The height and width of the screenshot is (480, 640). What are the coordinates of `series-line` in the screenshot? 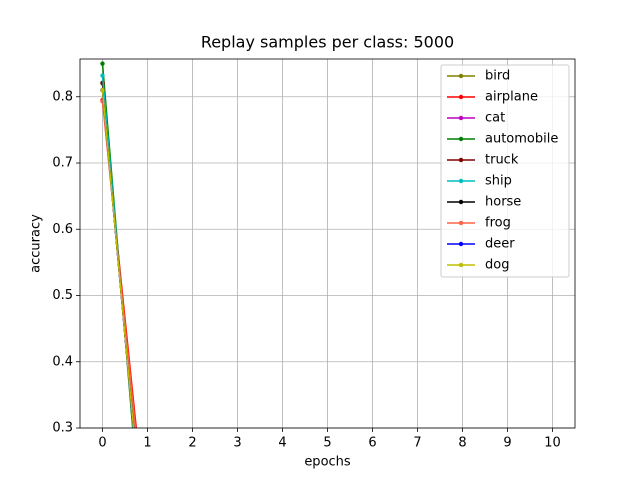 It's located at (118, 259).